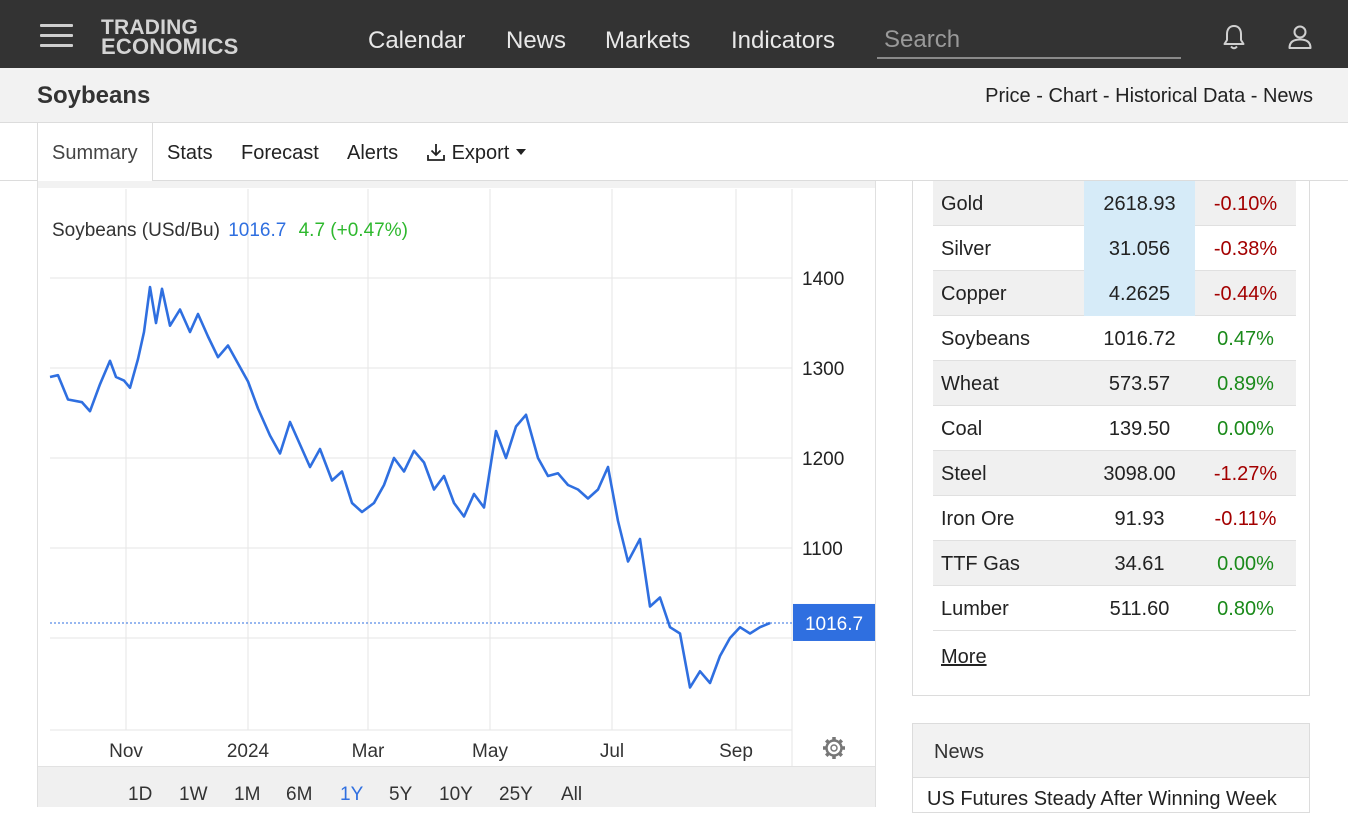 This screenshot has width=1348, height=813. I want to click on table-row: Gold 2618.93 -0.10%, so click(1114, 203).